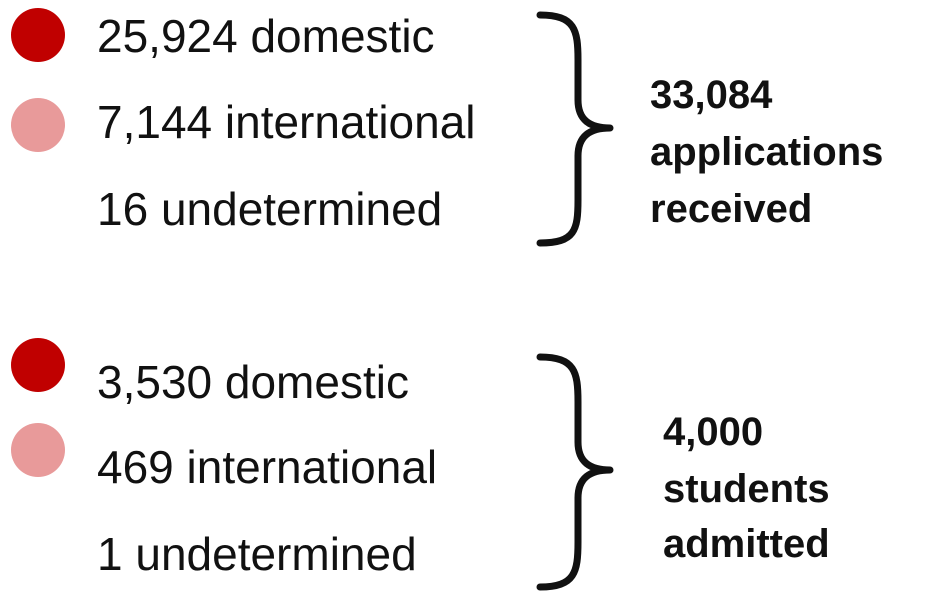 This screenshot has height=593, width=948. Describe the element at coordinates (267, 467) in the screenshot. I see `item-text: 469 international` at that location.